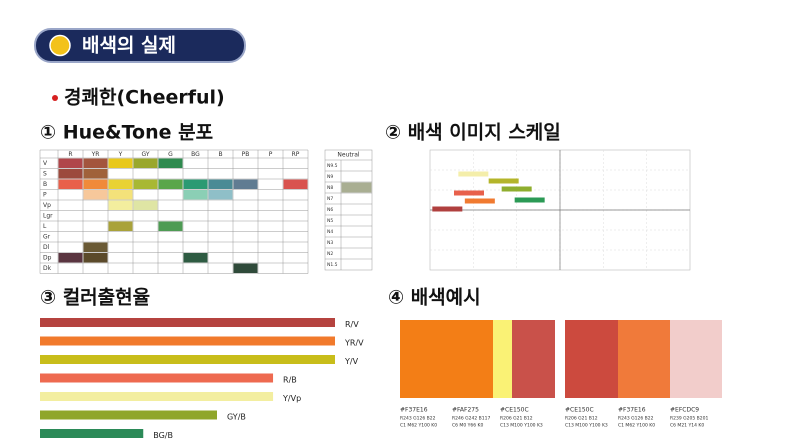  I want to click on hue-label: RP, so click(296, 154).